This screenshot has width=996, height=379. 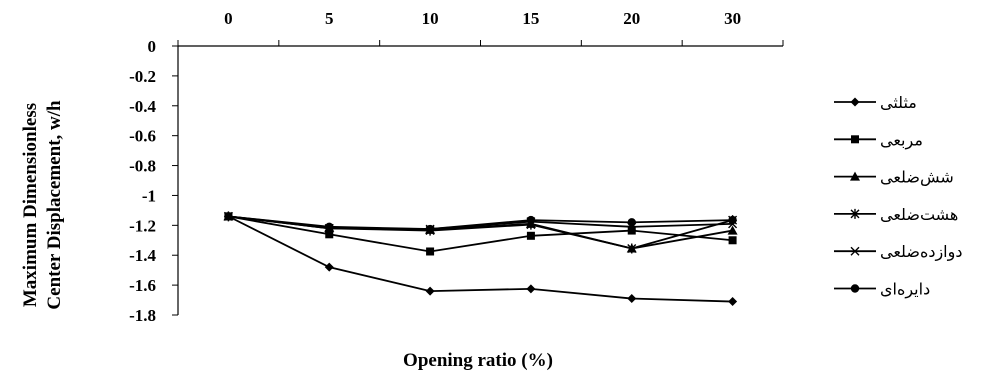 I want to click on y-tick-label: -1.6, so click(x=142, y=285).